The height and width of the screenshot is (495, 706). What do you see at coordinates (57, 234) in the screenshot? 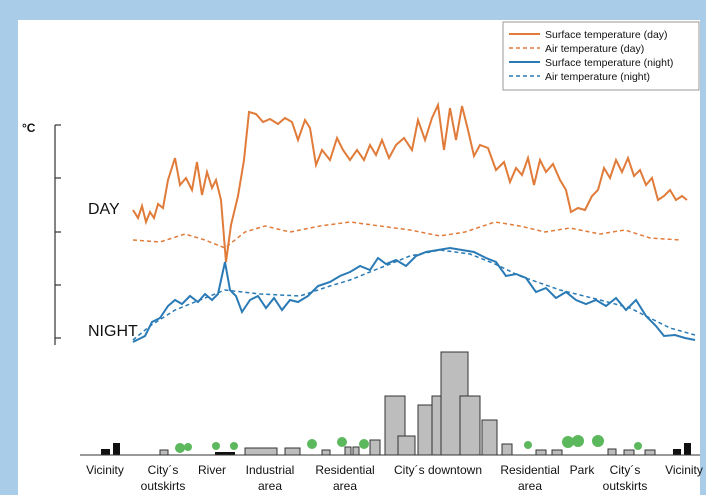
I see `y-axis` at bounding box center [57, 234].